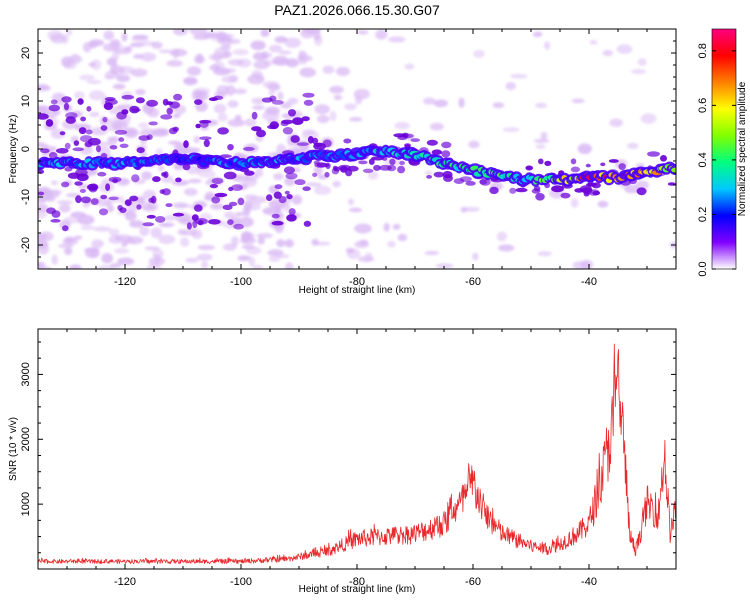  Describe the element at coordinates (724, 149) in the screenshot. I see `colorbar-gradient` at that location.